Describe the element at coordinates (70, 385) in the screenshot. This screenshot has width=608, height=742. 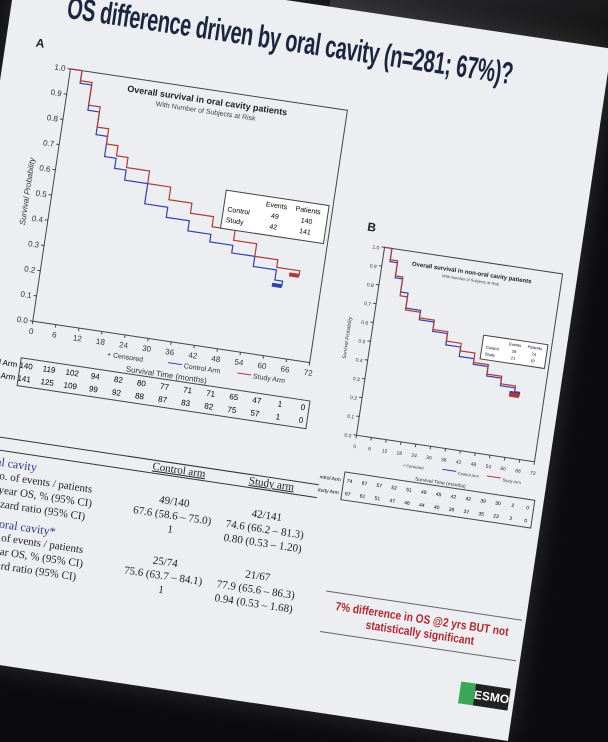
I see `at-risk-count: 109` at that location.